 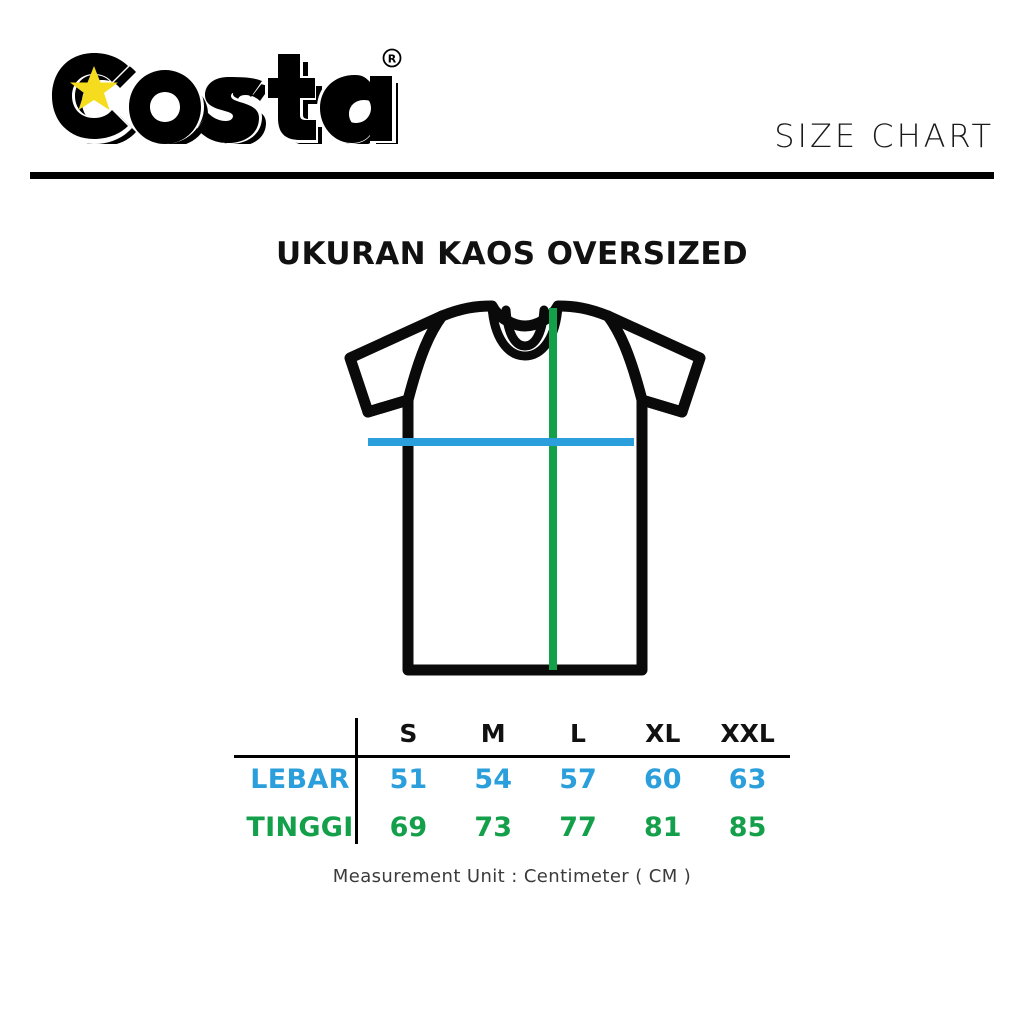 I want to click on tinggi-value-xxl: 85, so click(x=747, y=827).